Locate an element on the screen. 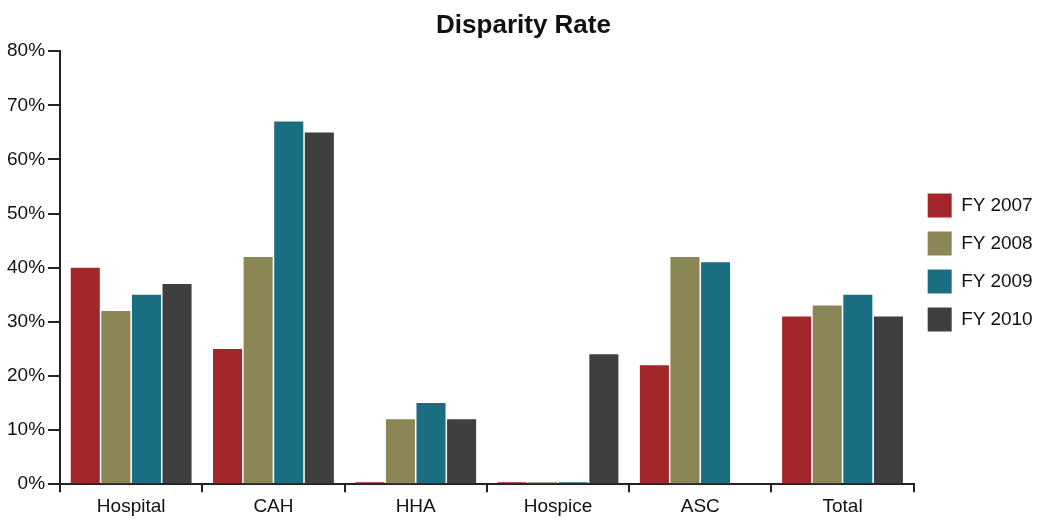  y-tick-label: 70% is located at coordinates (26, 104).